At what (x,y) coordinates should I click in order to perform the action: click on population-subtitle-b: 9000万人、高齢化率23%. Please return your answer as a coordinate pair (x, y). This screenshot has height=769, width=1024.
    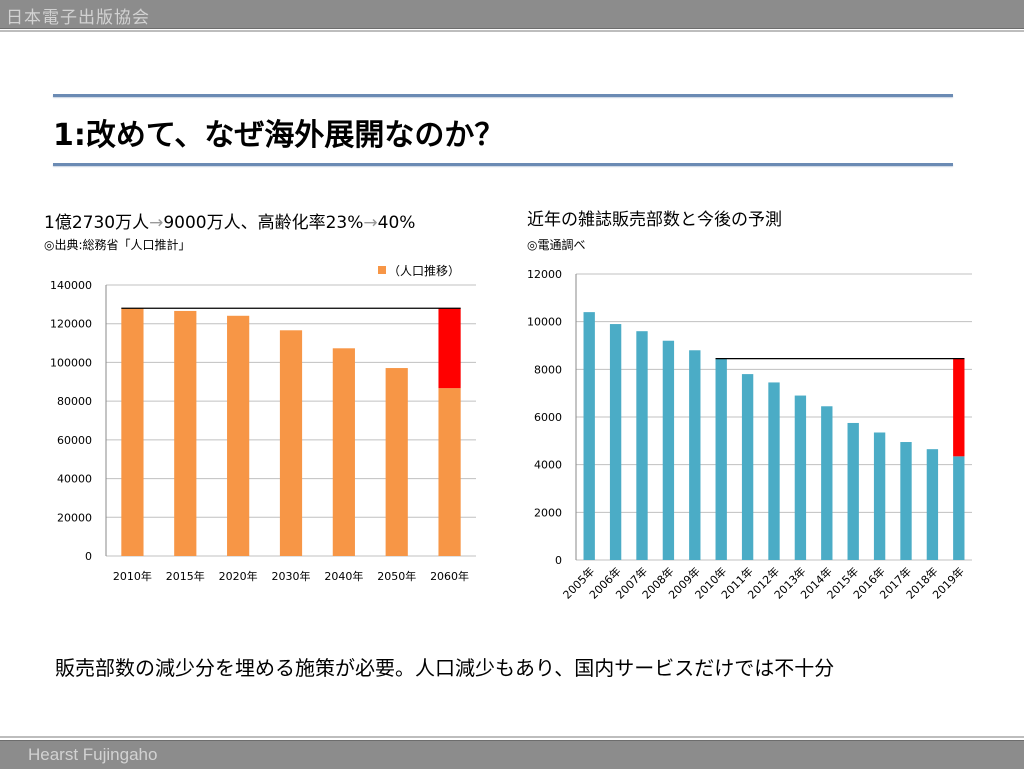
    Looking at the image, I should click on (263, 223).